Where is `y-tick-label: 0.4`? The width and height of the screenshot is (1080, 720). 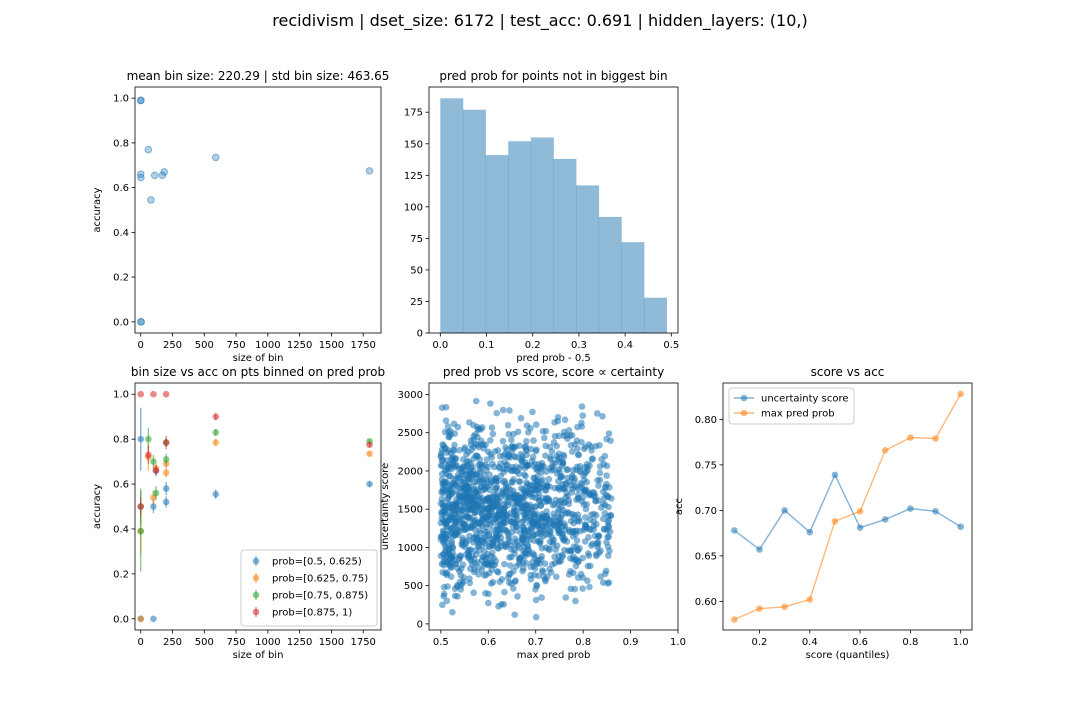
y-tick-label: 0.4 is located at coordinates (121, 529).